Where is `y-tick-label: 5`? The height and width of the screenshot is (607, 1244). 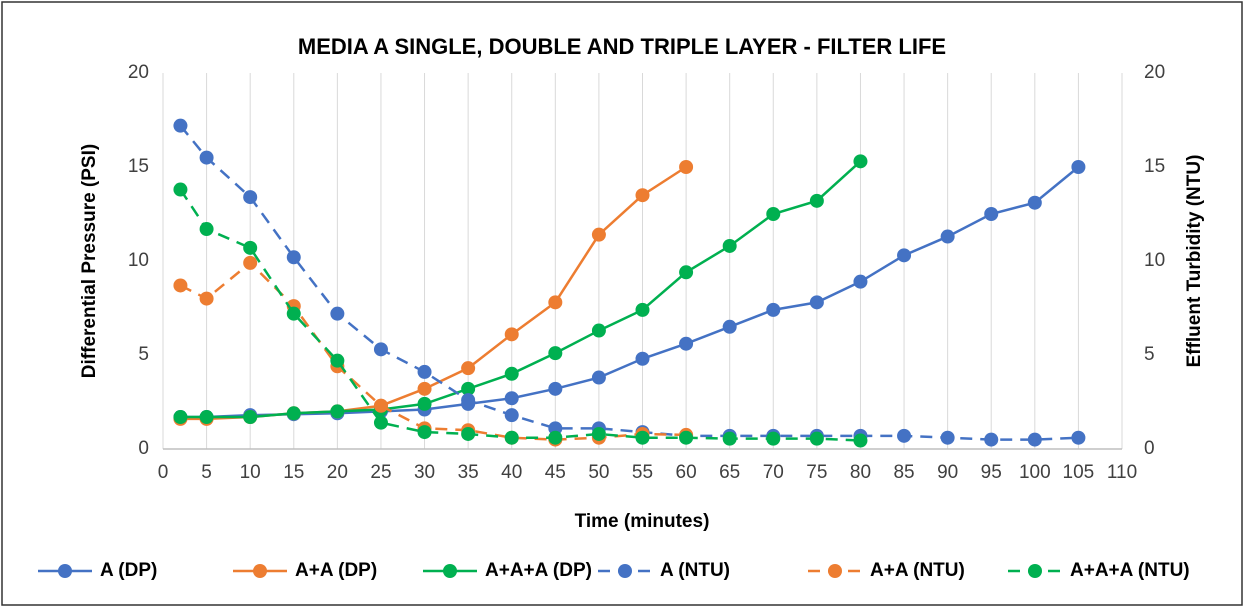 y-tick-label: 5 is located at coordinates (143, 354).